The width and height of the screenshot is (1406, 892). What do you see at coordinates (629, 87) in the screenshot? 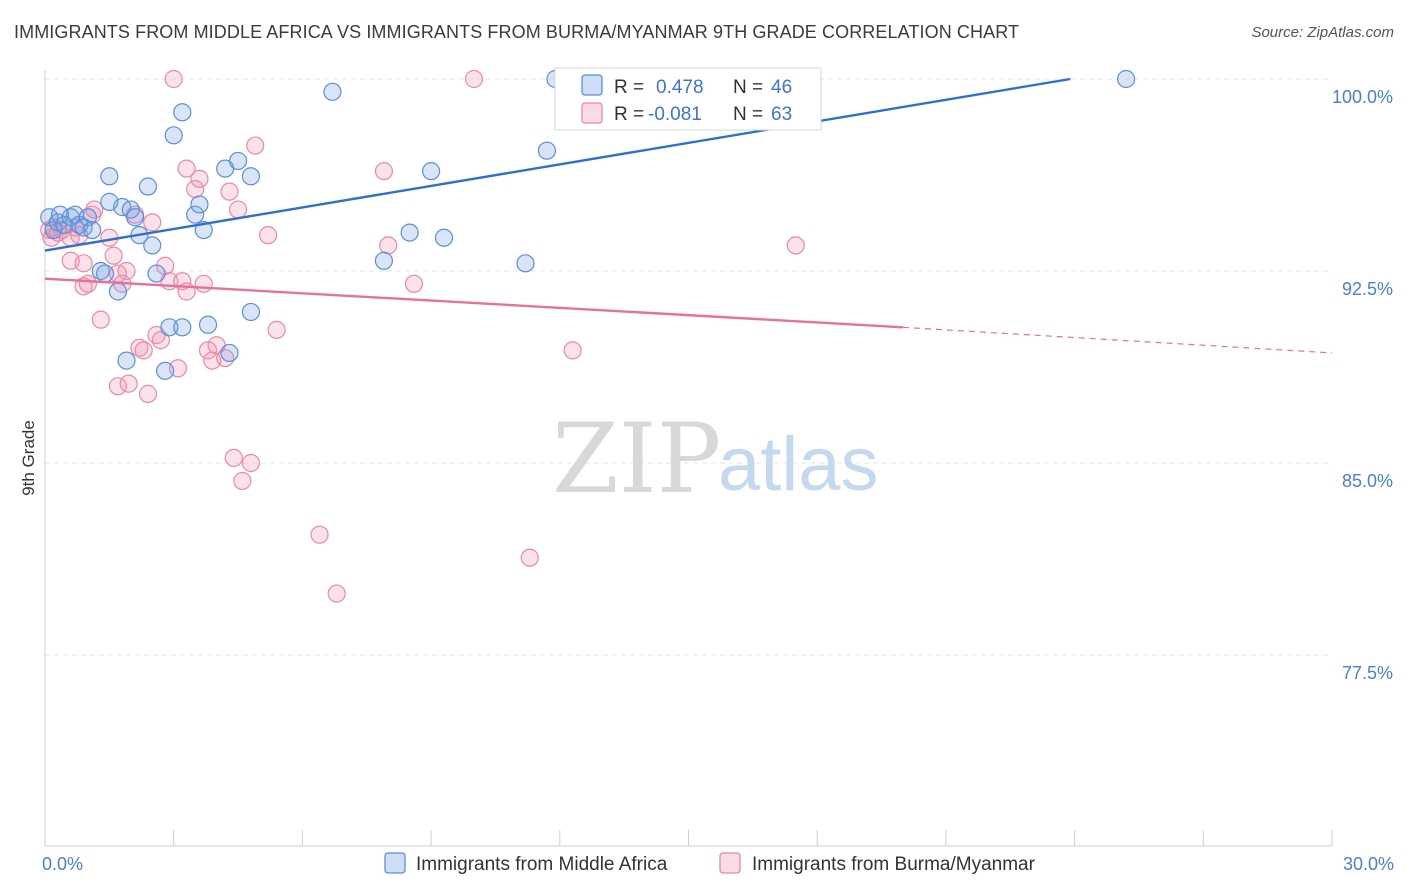
I see `stats-blue-r-label: R =` at bounding box center [629, 87].